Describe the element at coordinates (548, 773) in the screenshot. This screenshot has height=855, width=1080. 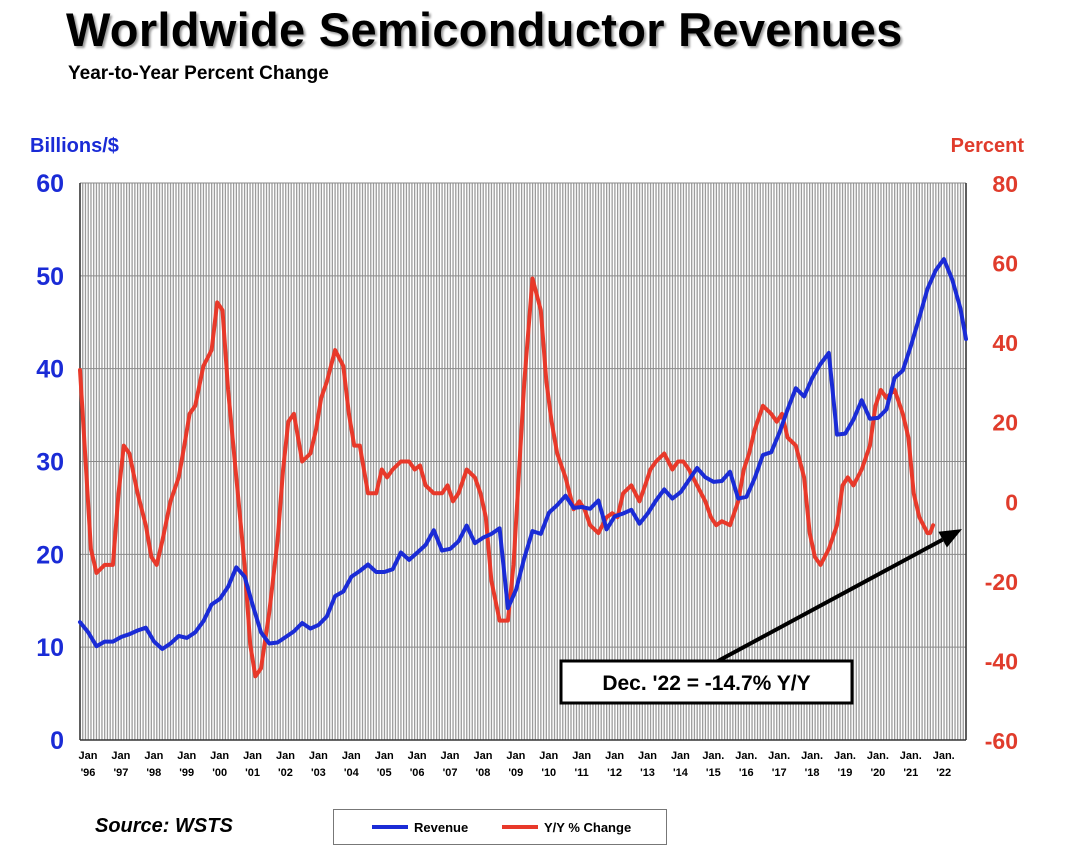
I see `x-axis-tick-label: '10` at that location.